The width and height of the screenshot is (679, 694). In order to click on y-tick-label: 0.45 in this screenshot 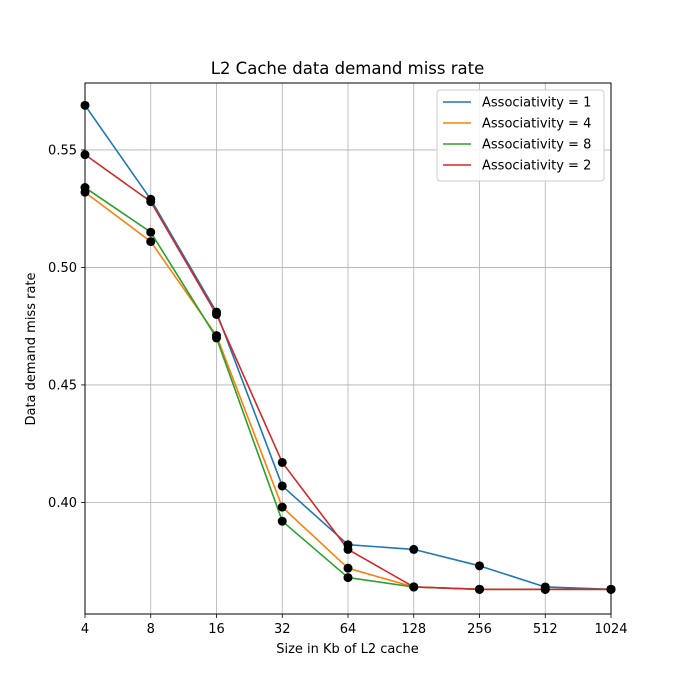, I will do `click(62, 385)`.